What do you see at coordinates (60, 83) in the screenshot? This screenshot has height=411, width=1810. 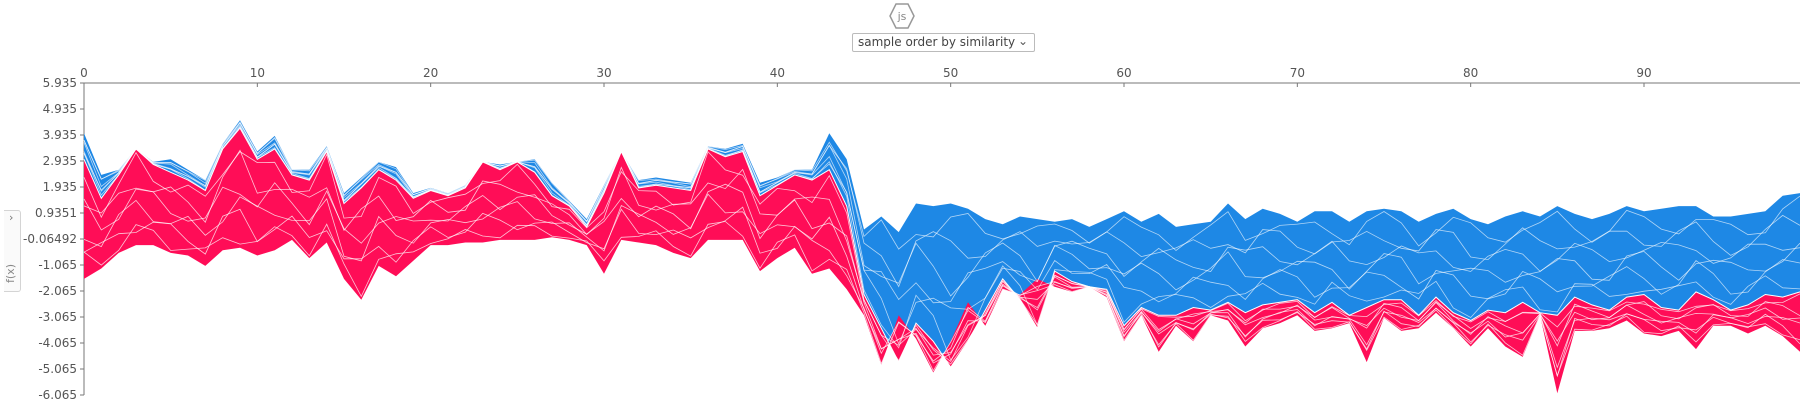 I see `y-tick-label: 5.935` at bounding box center [60, 83].